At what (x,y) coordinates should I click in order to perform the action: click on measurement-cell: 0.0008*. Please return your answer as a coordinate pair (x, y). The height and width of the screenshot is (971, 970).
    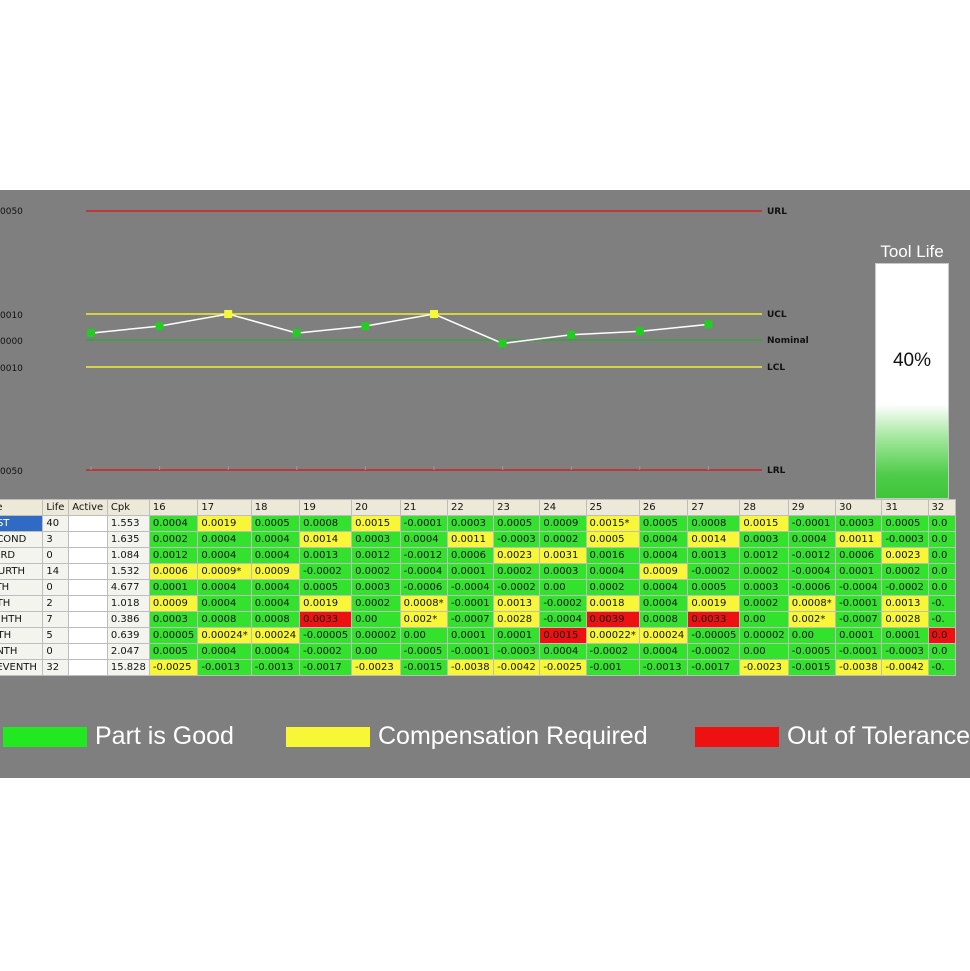
    Looking at the image, I should click on (423, 603).